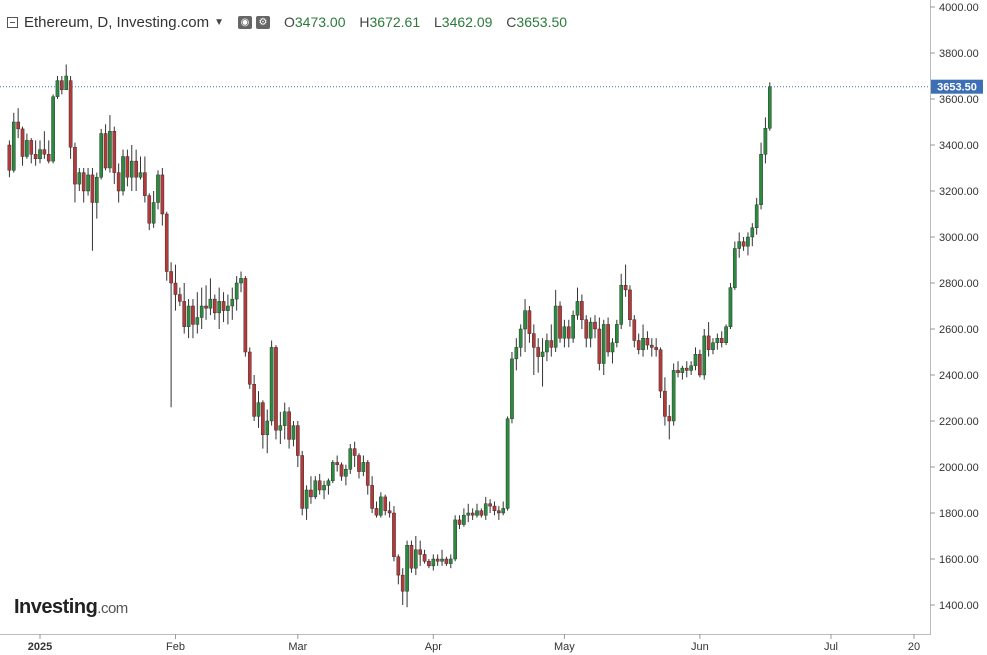  I want to click on y-tick-label: 1400.00, so click(959, 606).